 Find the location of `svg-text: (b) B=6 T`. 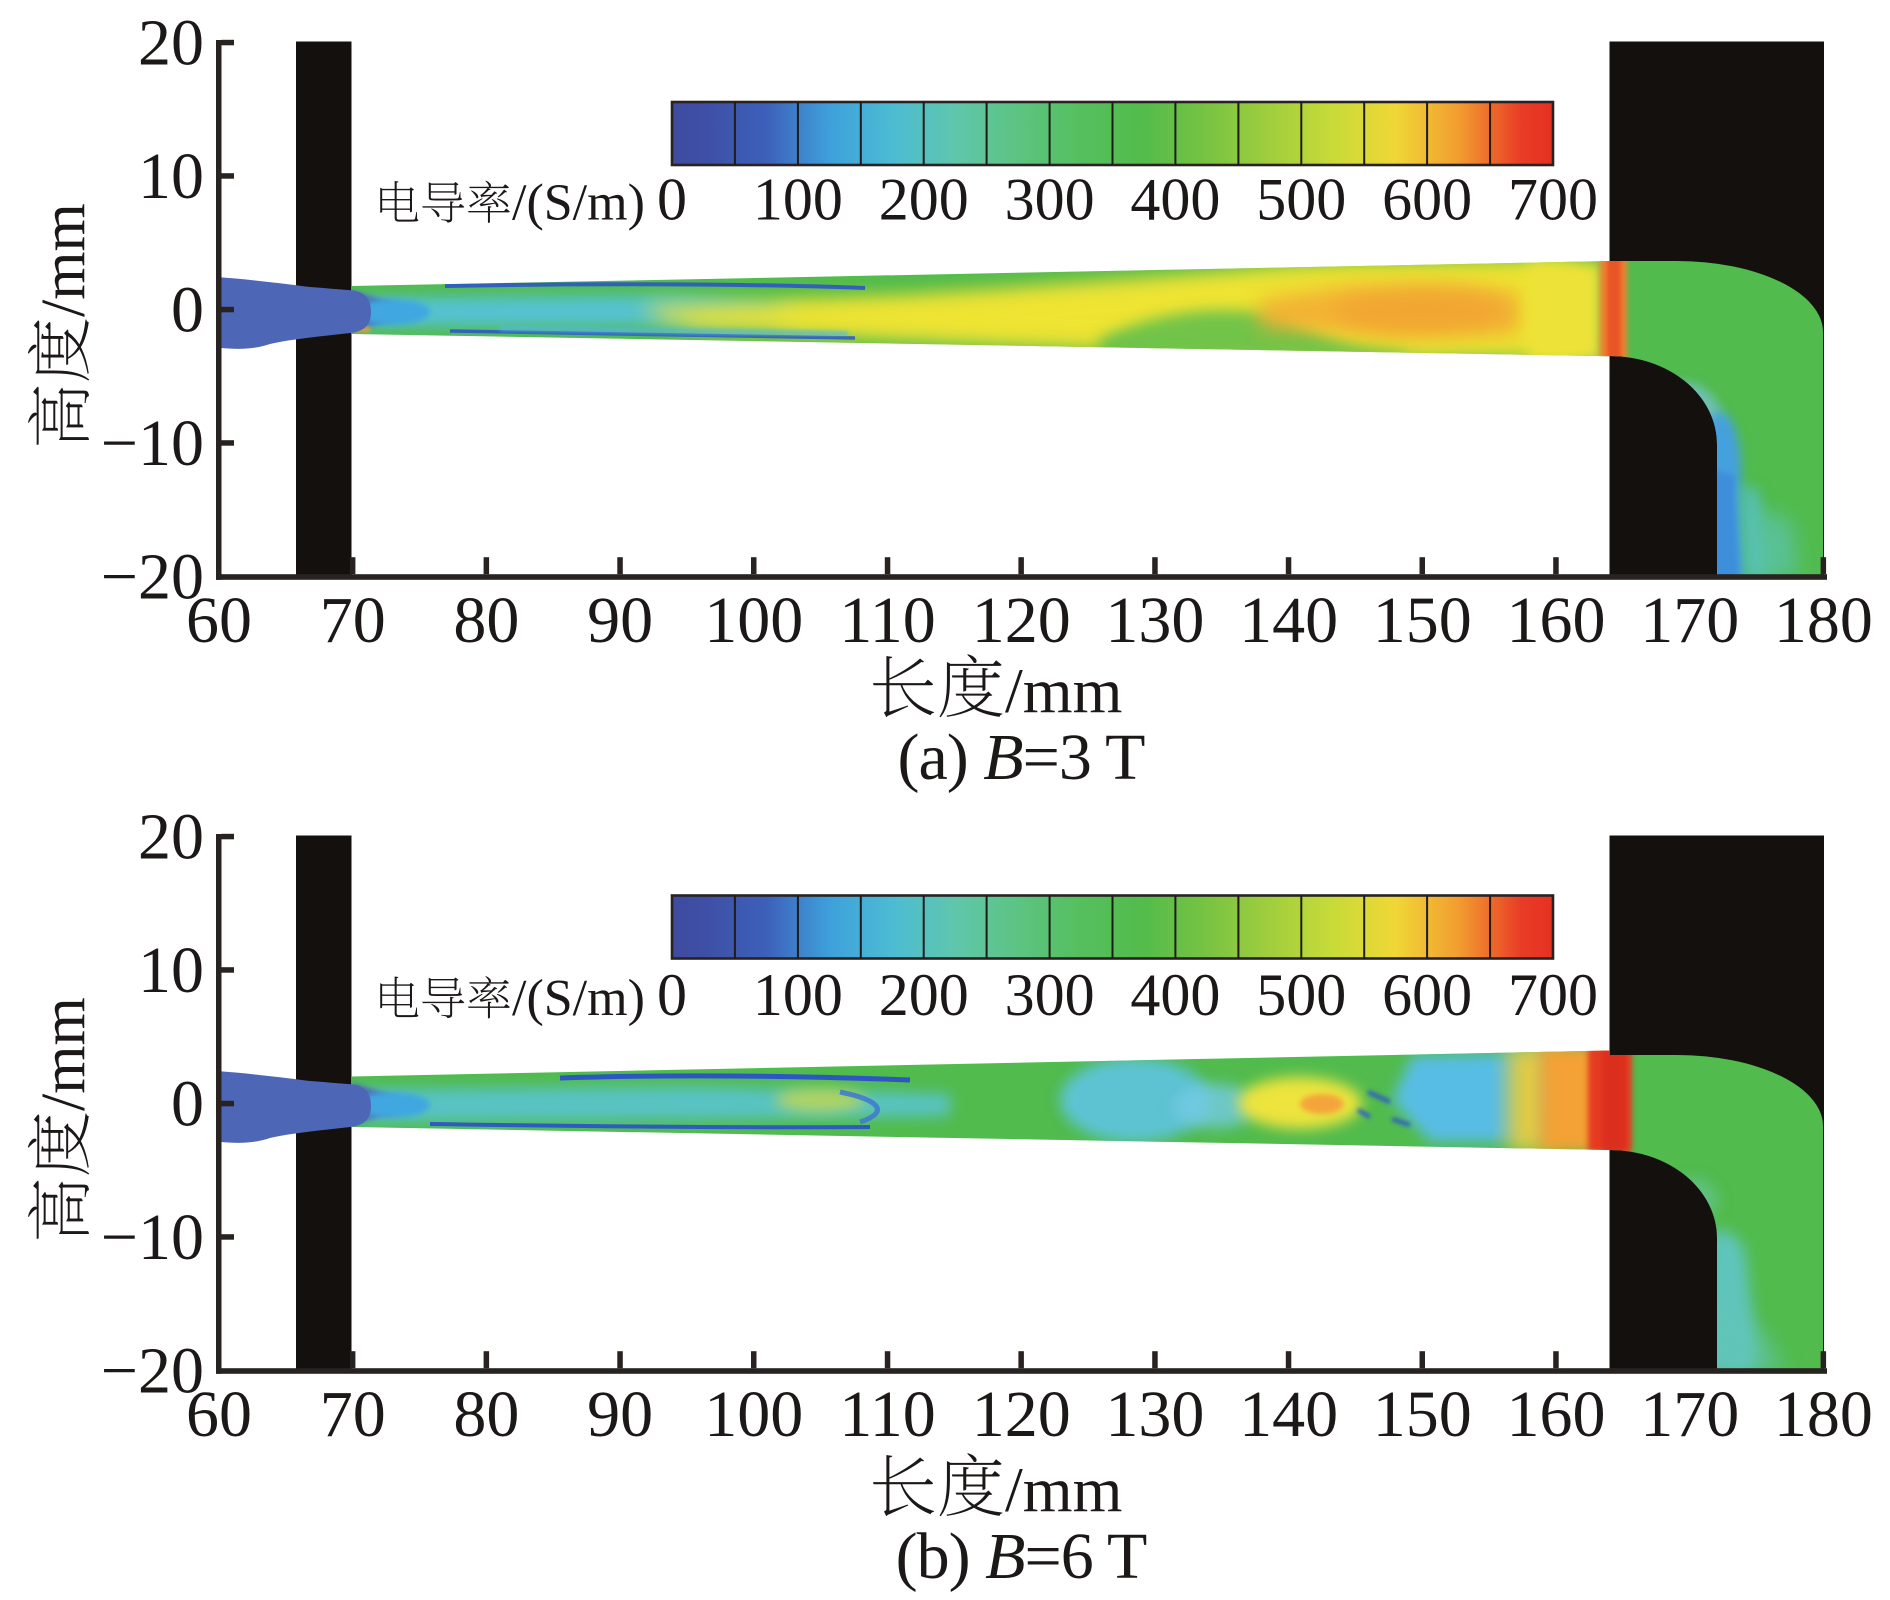

svg-text: (b) B=6 T is located at coordinates (1021, 1556).